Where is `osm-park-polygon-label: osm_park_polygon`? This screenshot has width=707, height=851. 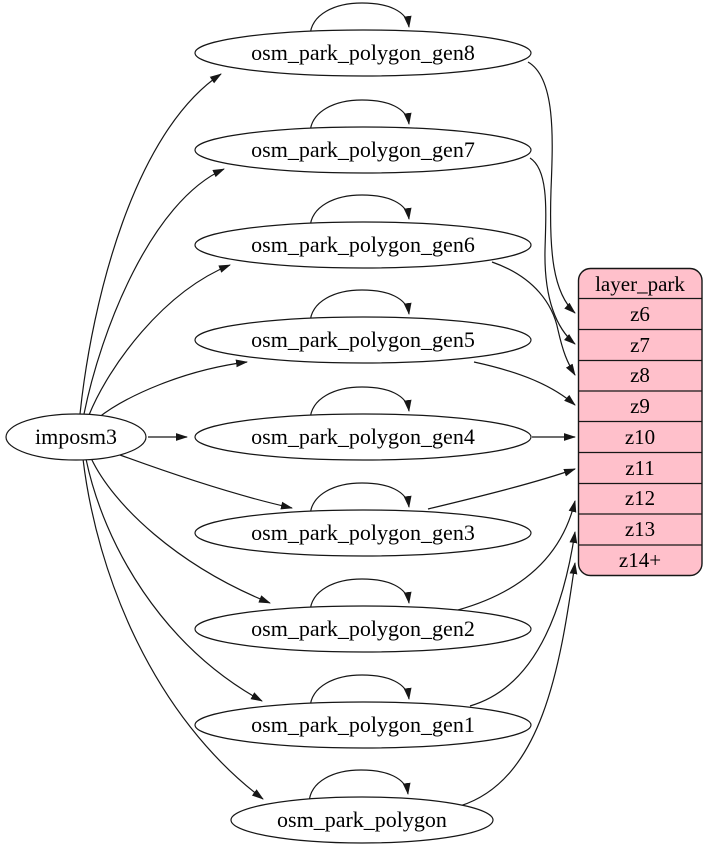
osm-park-polygon-label: osm_park_polygon is located at coordinates (362, 819).